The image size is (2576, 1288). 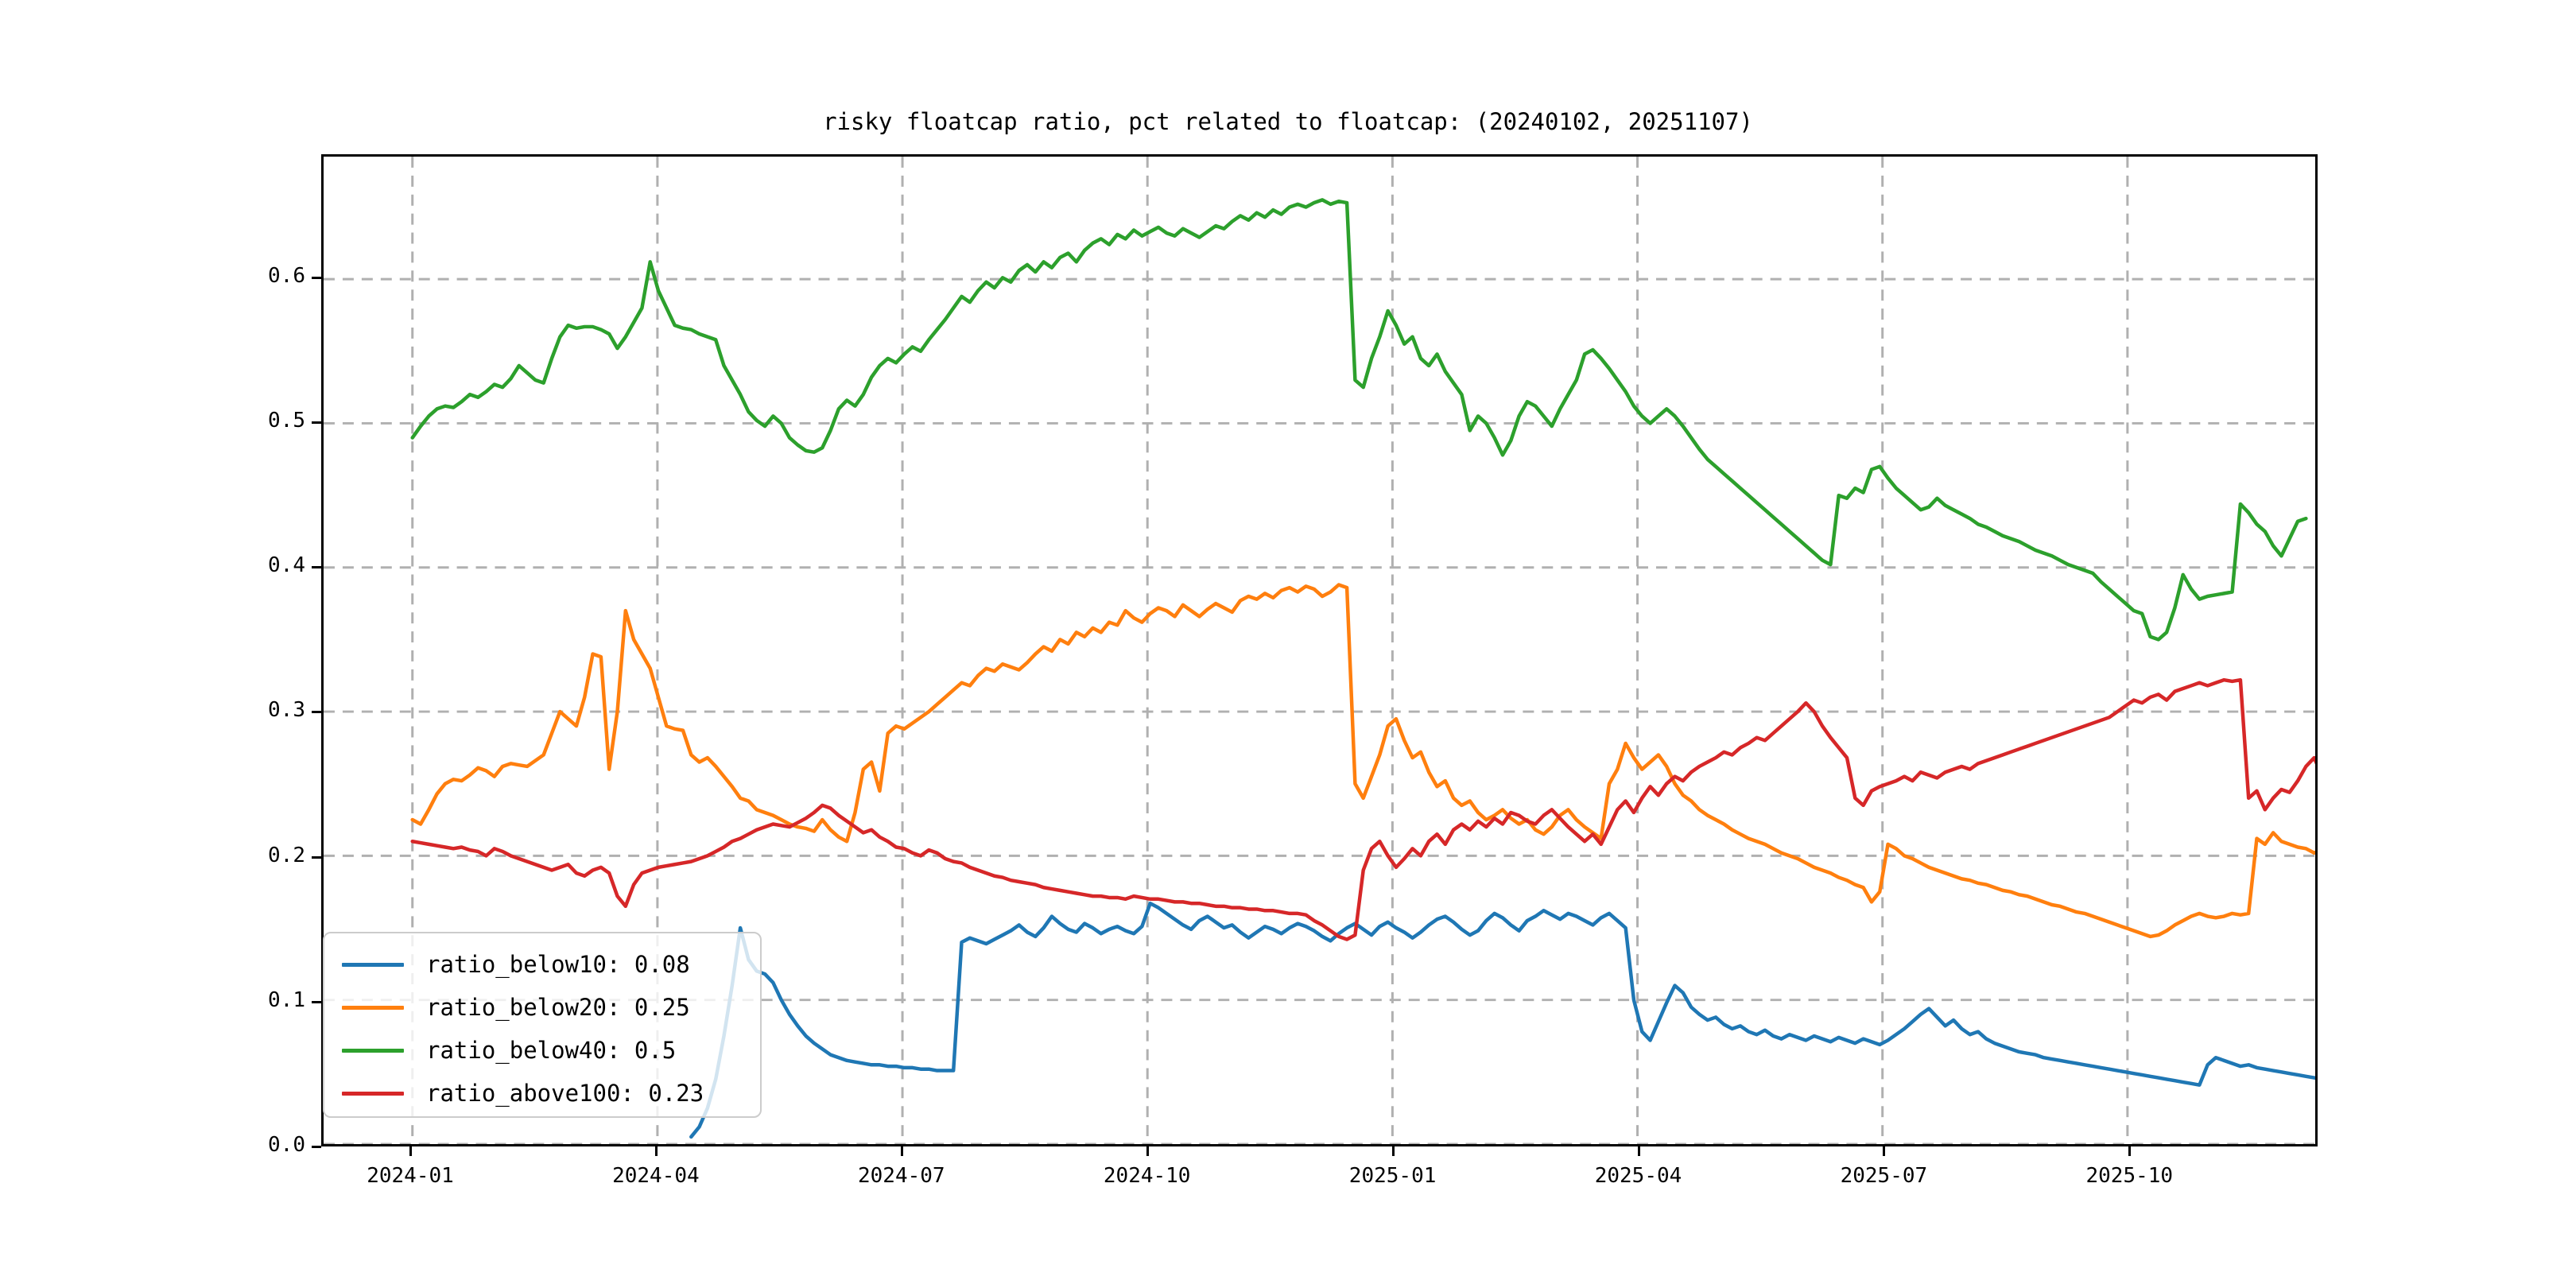 What do you see at coordinates (558, 1007) in the screenshot?
I see `legend-label: ratio_below20: 0.25` at bounding box center [558, 1007].